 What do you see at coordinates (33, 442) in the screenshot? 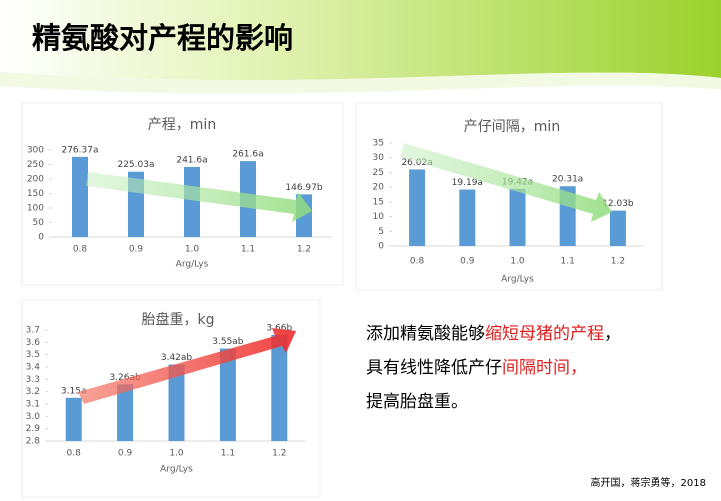
I see `y-tick-label: 2.8` at bounding box center [33, 442].